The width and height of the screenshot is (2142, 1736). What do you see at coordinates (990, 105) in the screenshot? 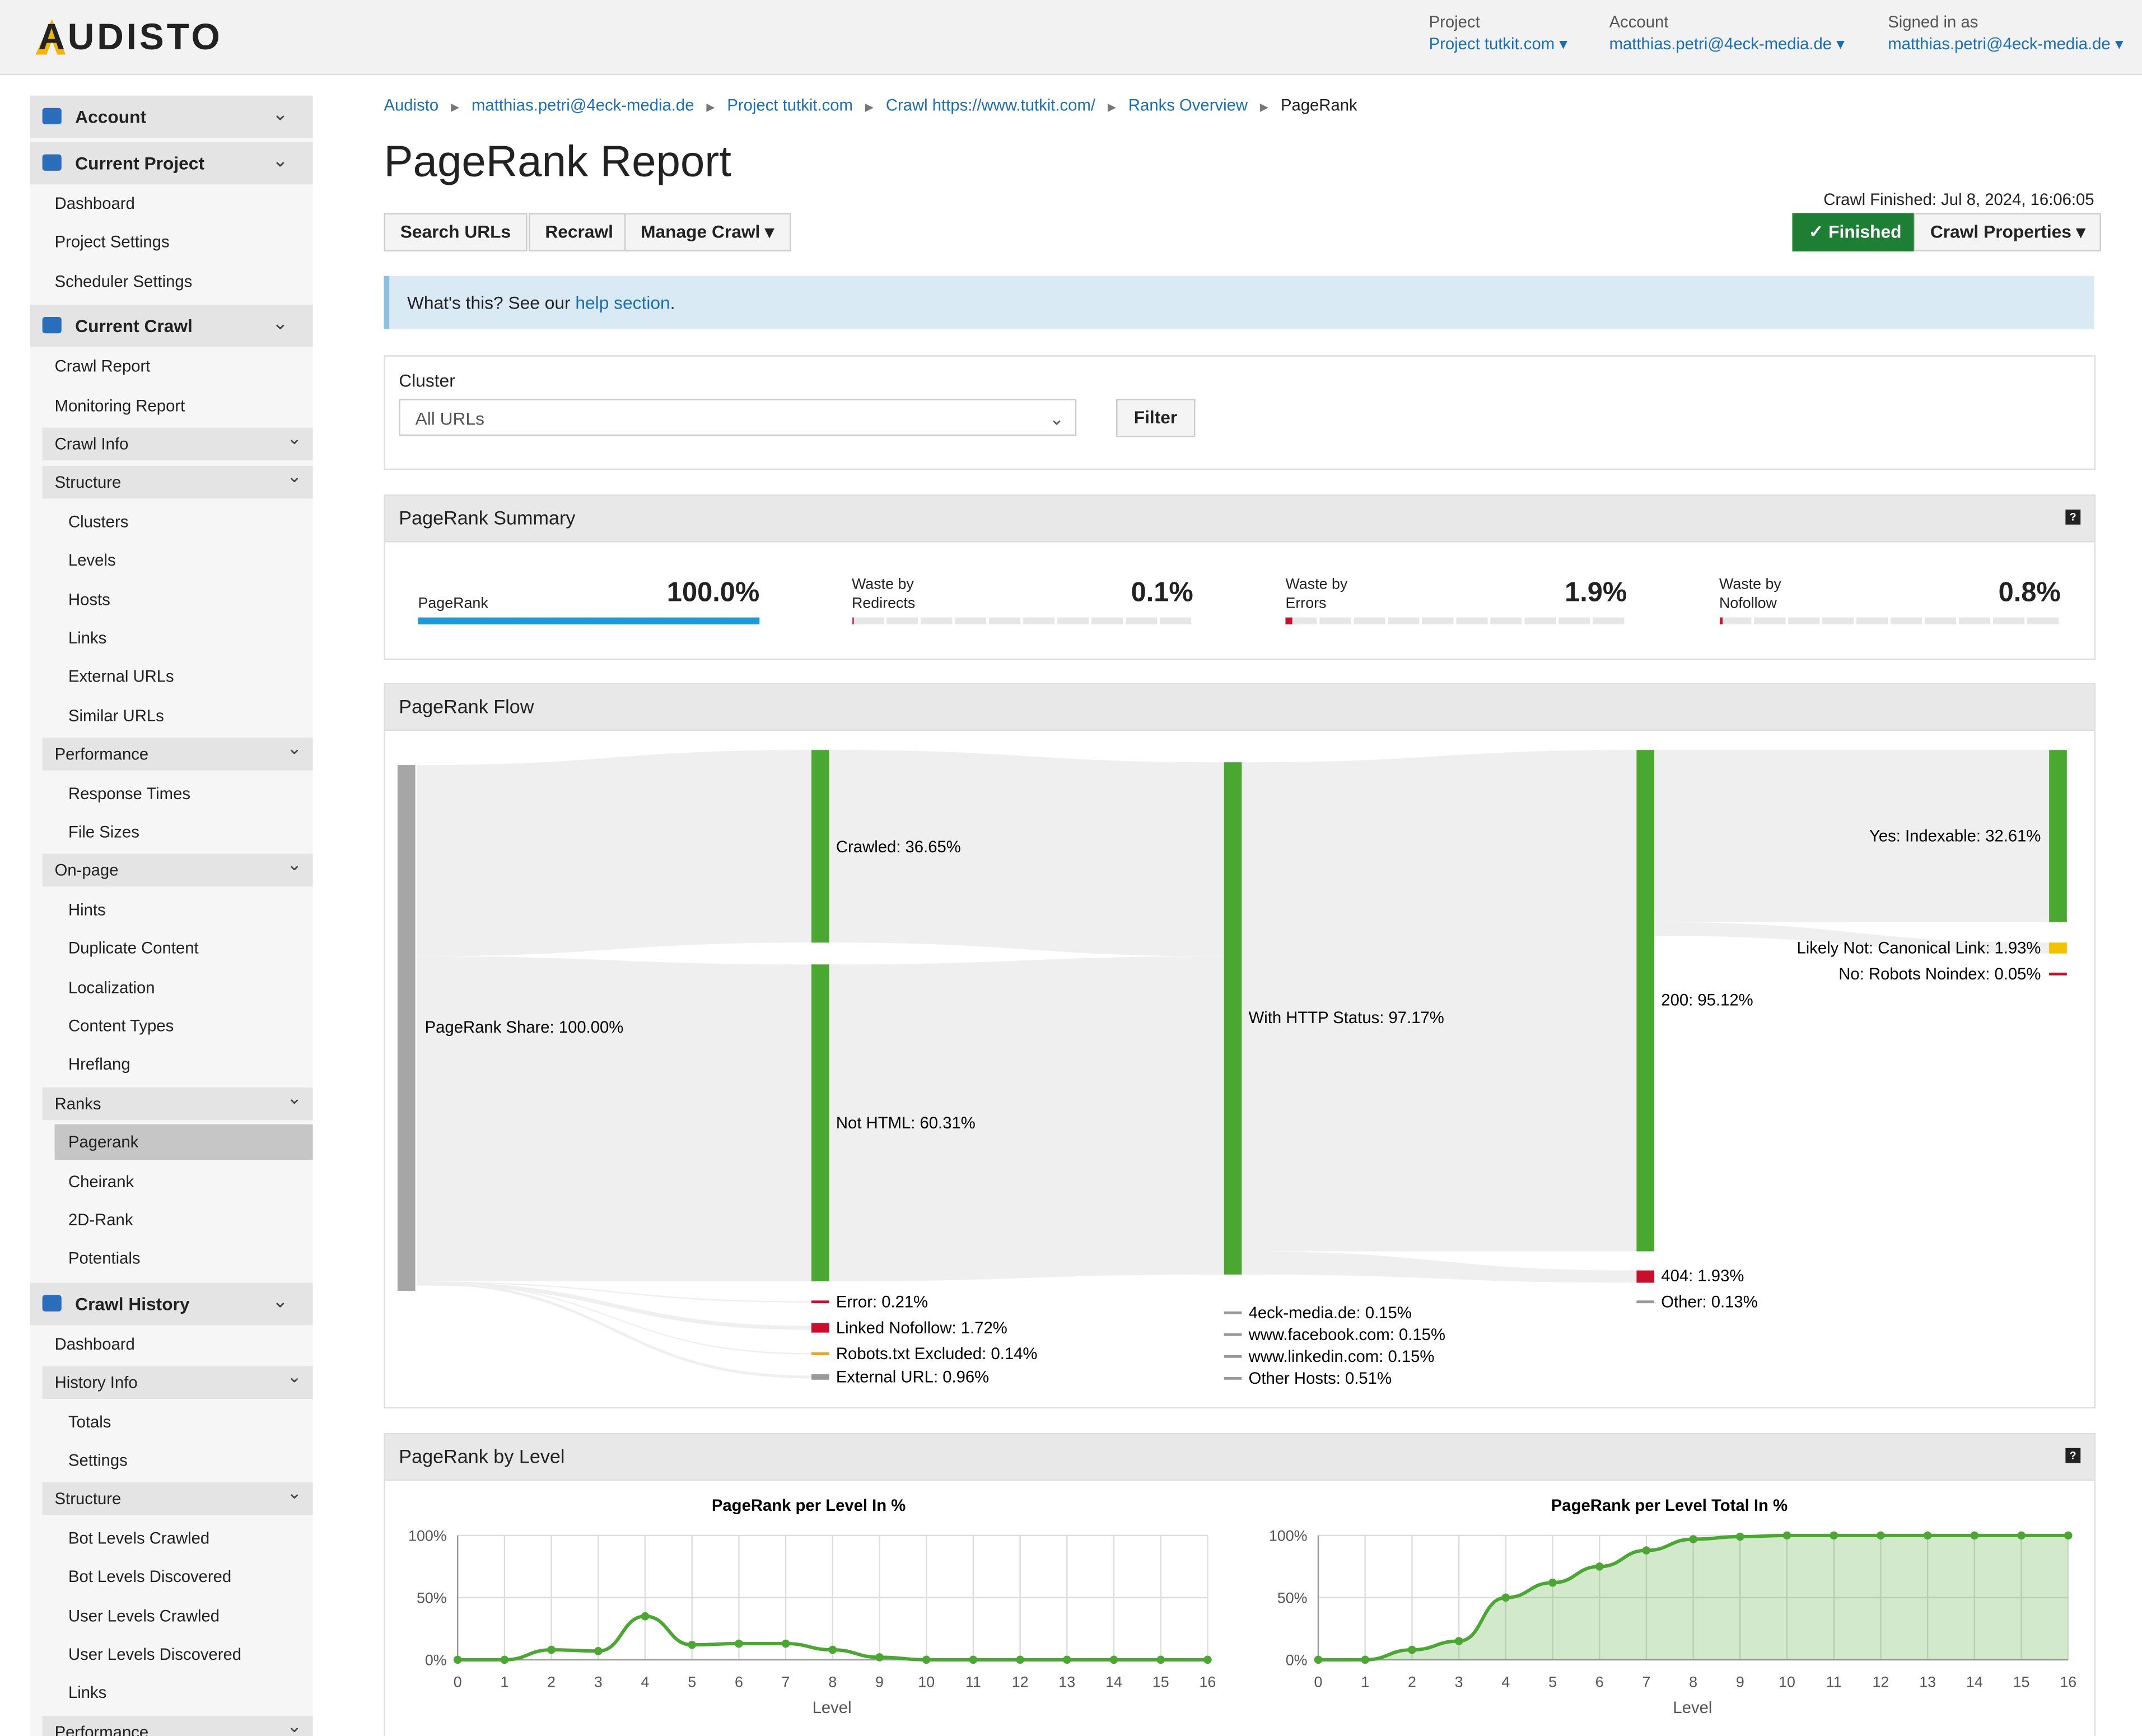
I see `crumb: Crawl https://www.tutkit.com/` at bounding box center [990, 105].